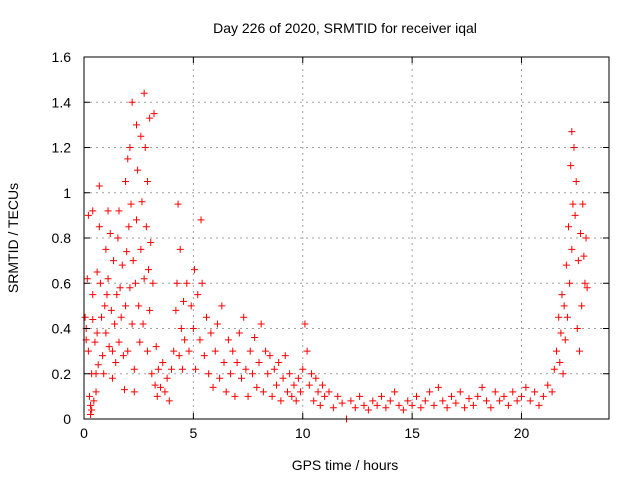 The width and height of the screenshot is (640, 485). I want to click on x-tick-label: 15, so click(412, 433).